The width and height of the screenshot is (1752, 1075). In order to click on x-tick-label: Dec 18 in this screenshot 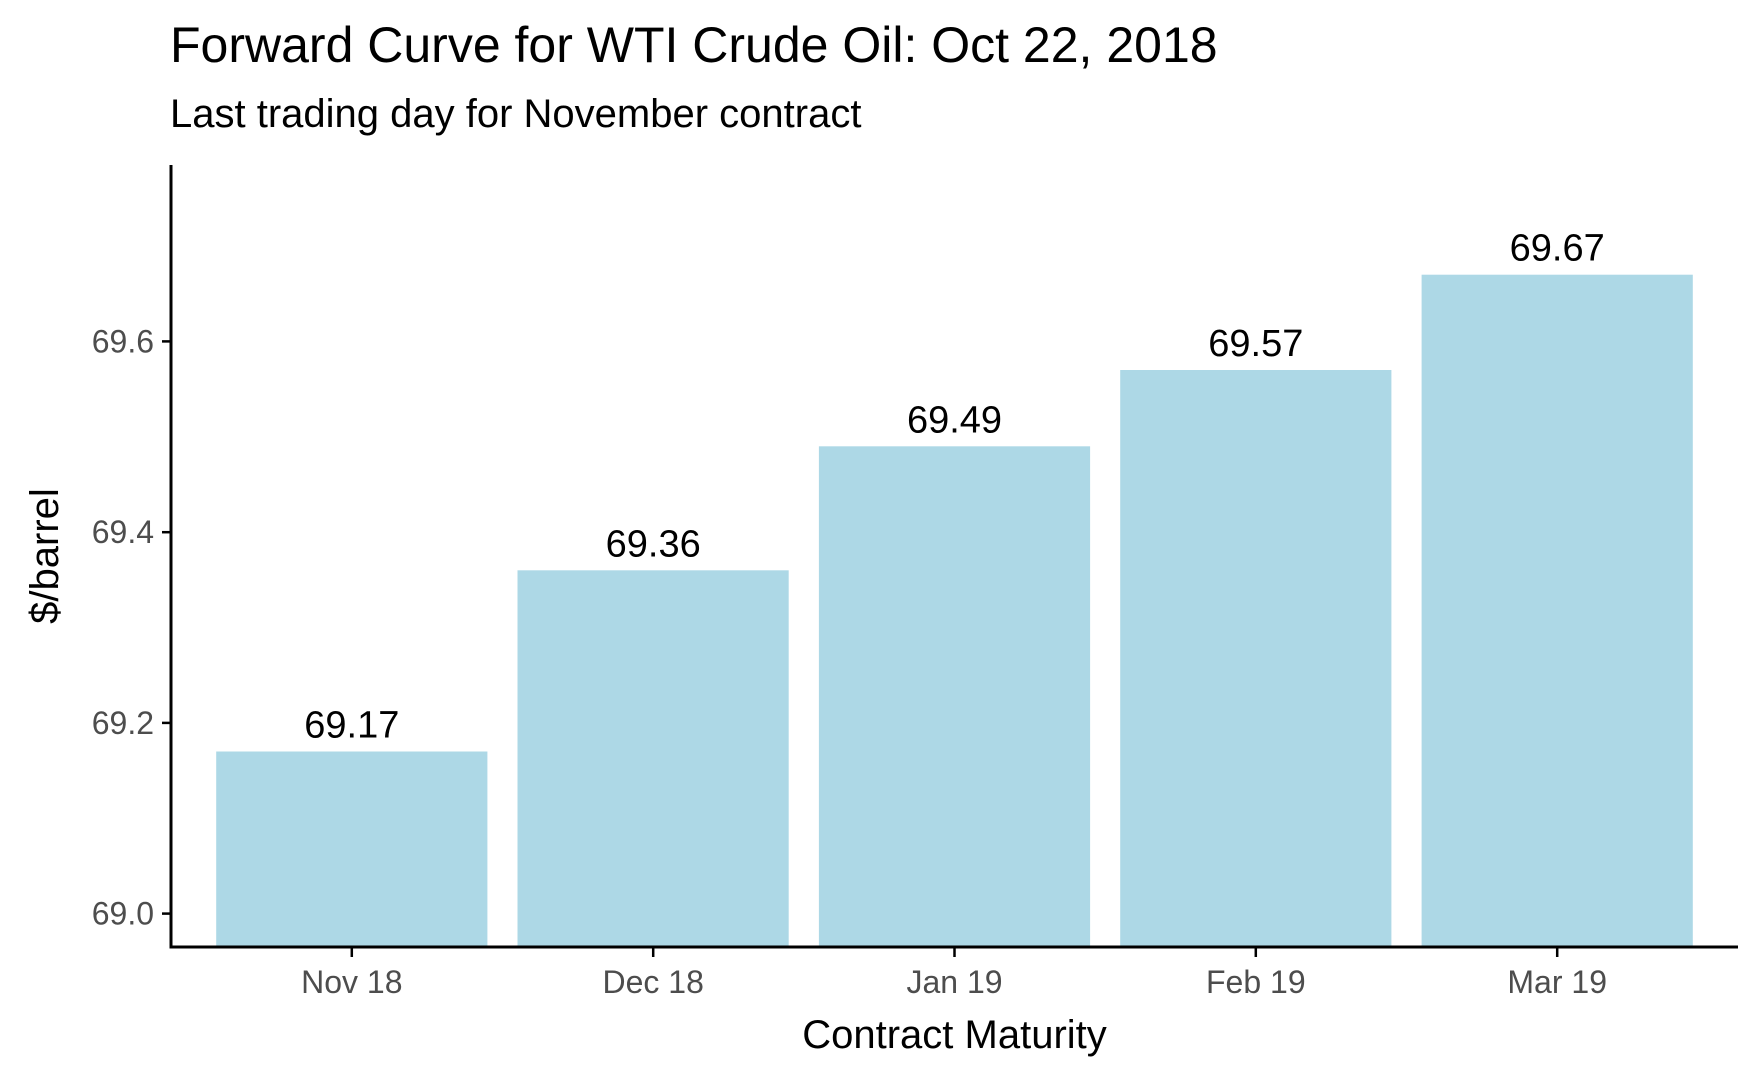, I will do `click(653, 982)`.